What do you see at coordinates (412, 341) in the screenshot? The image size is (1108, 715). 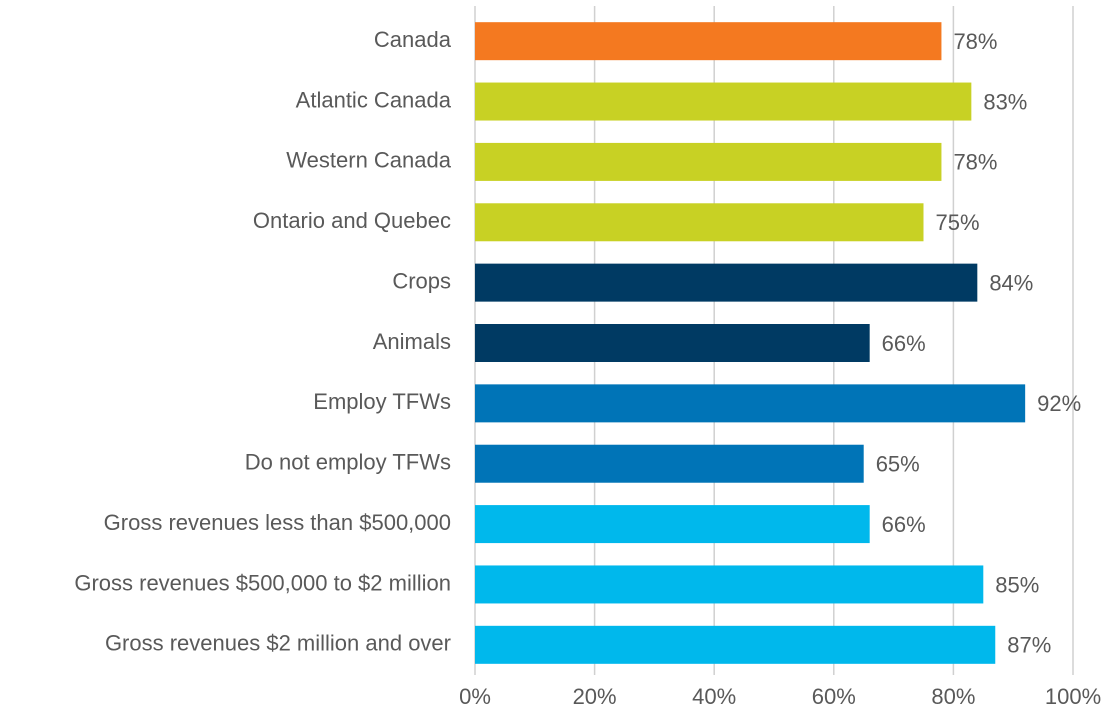 I see `y-tick-label: Animals` at bounding box center [412, 341].